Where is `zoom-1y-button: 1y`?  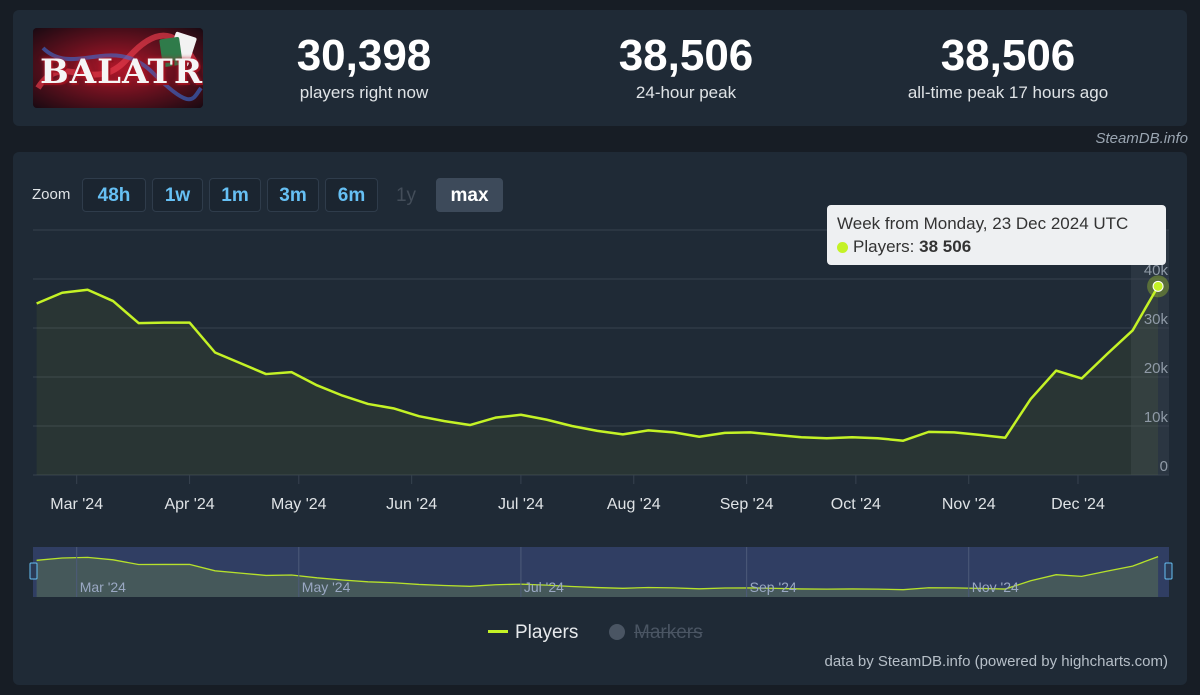 zoom-1y-button: 1y is located at coordinates (406, 195).